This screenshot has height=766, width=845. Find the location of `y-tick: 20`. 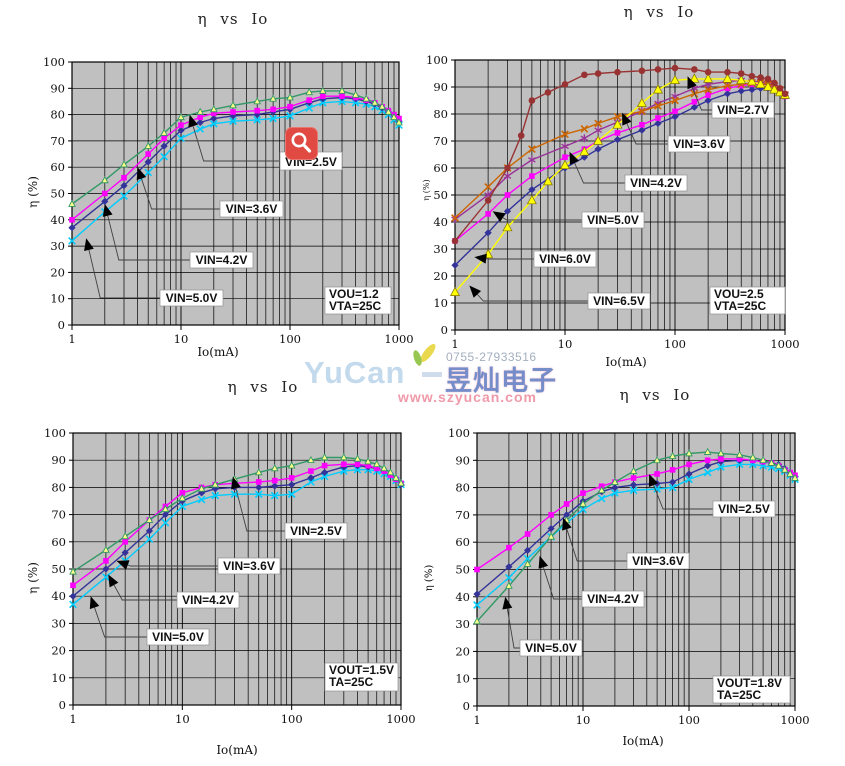

y-tick: 20 is located at coordinates (58, 651).